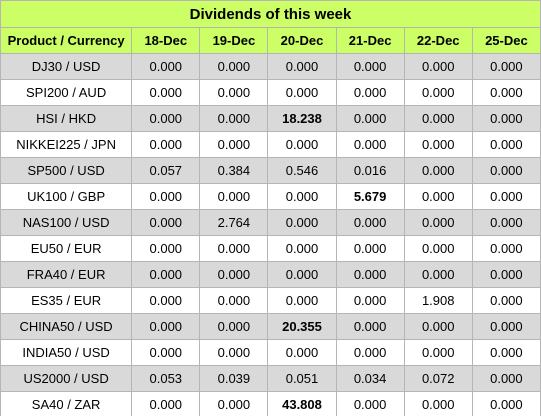 The height and width of the screenshot is (416, 541). I want to click on product-cell: NIKKEI225 / JPN, so click(66, 144).